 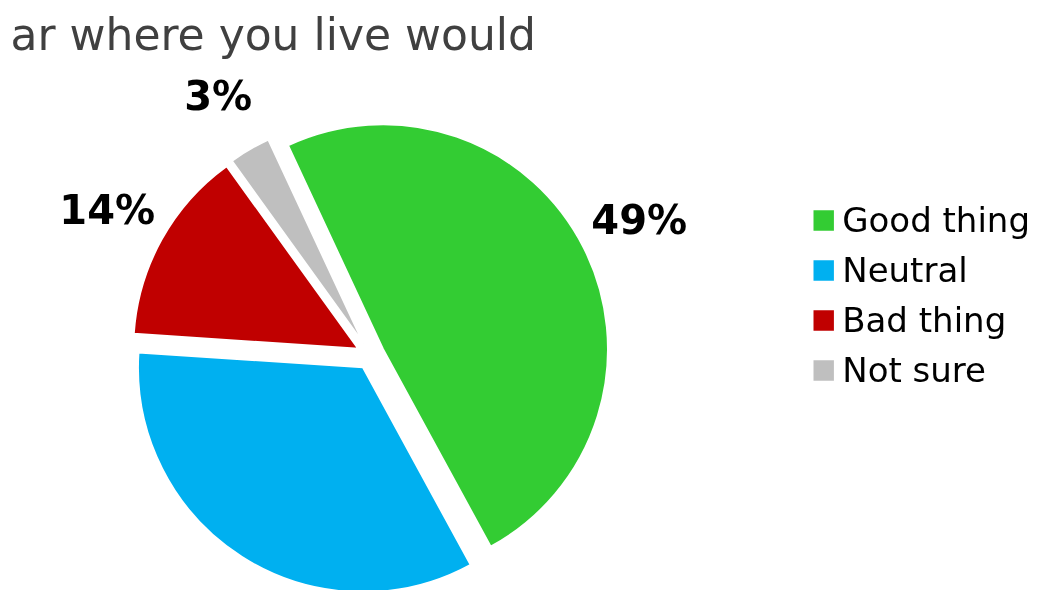 I want to click on legend-label: Good thing, so click(x=936, y=220).